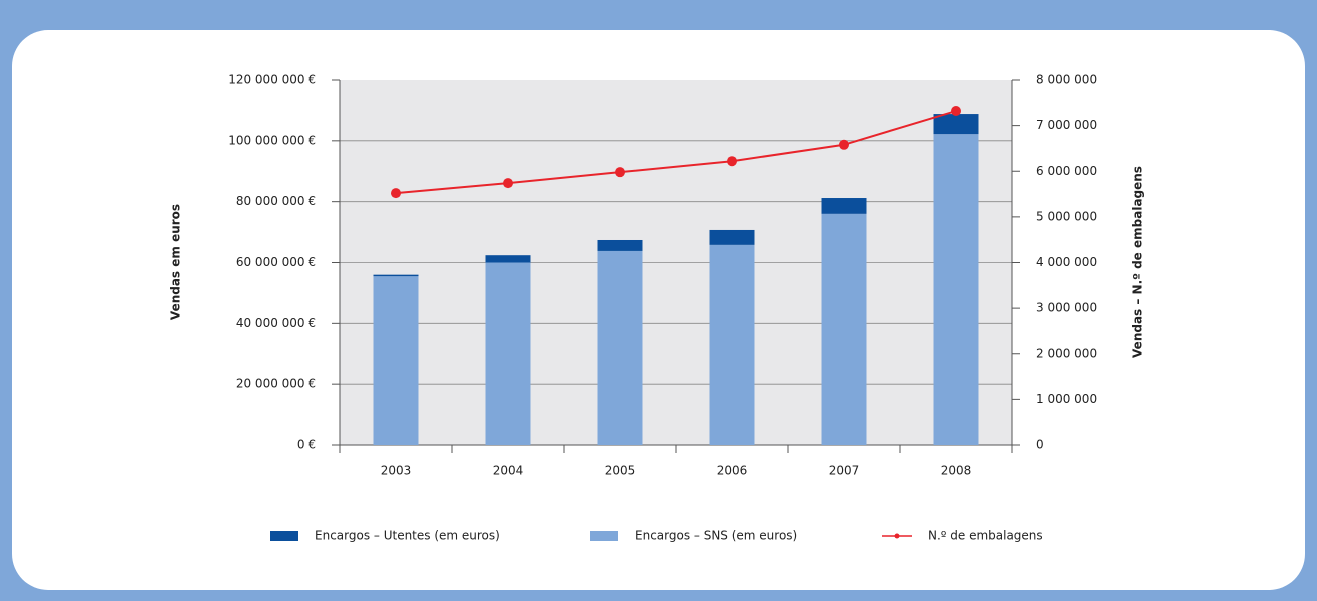 The width and height of the screenshot is (1317, 601). I want to click on line, so click(676, 152).